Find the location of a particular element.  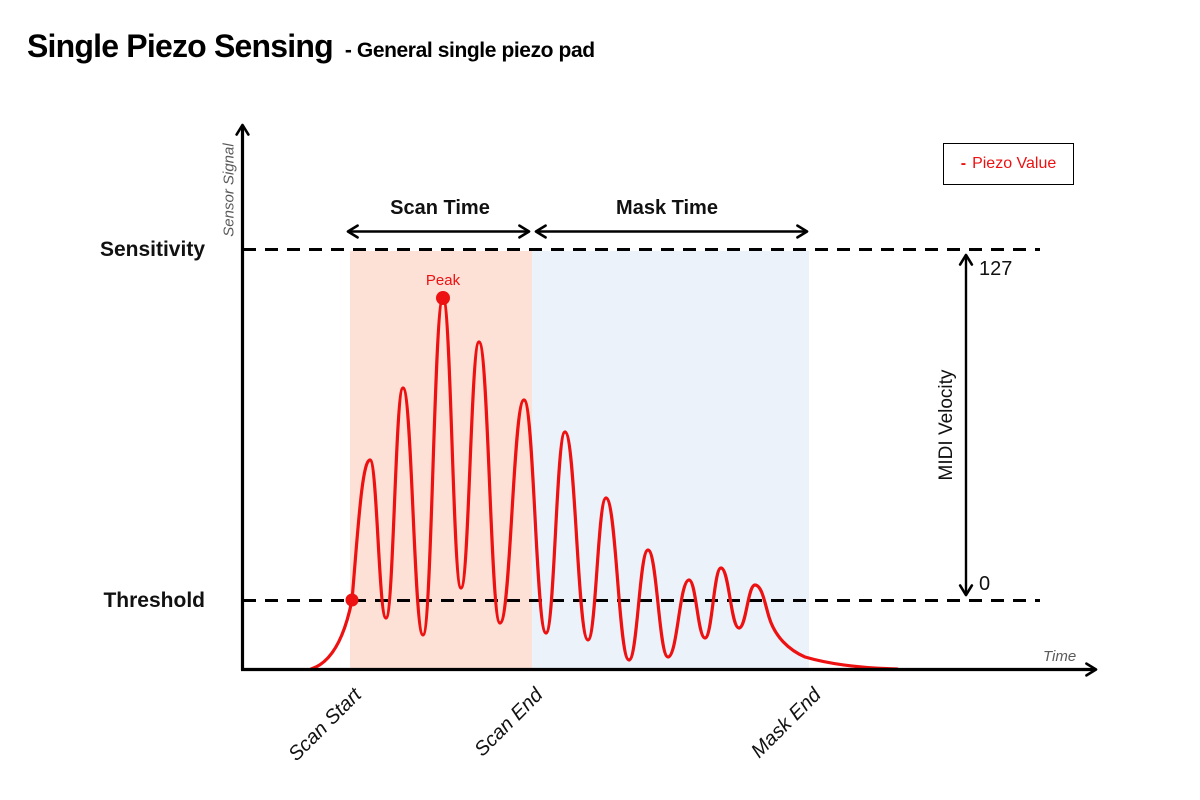

x-axis-title: Time is located at coordinates (1060, 656).